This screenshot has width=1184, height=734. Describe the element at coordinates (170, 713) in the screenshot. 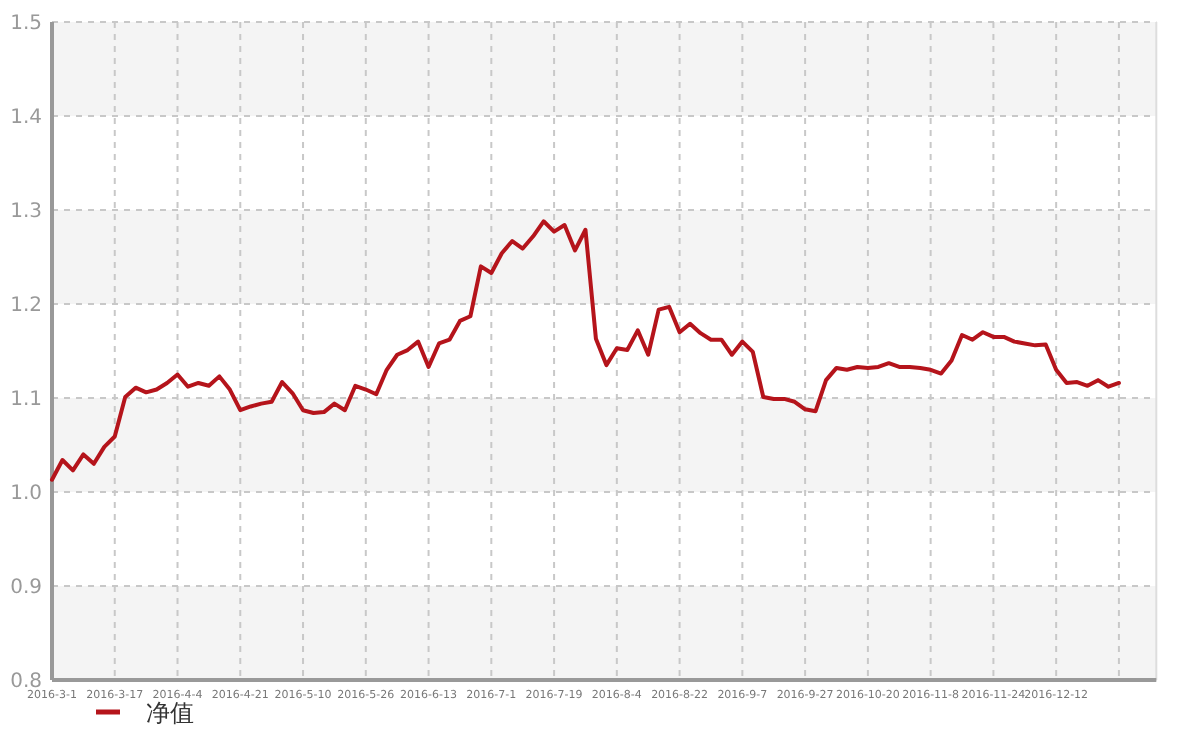

I see `legend-label: 净值` at that location.